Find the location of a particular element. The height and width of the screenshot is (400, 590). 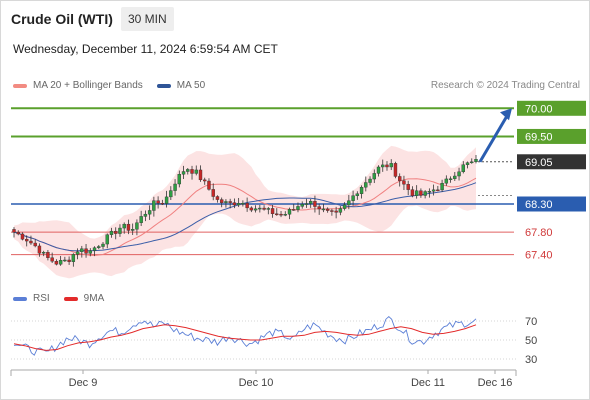

rsi-ma-line is located at coordinates (245, 337).